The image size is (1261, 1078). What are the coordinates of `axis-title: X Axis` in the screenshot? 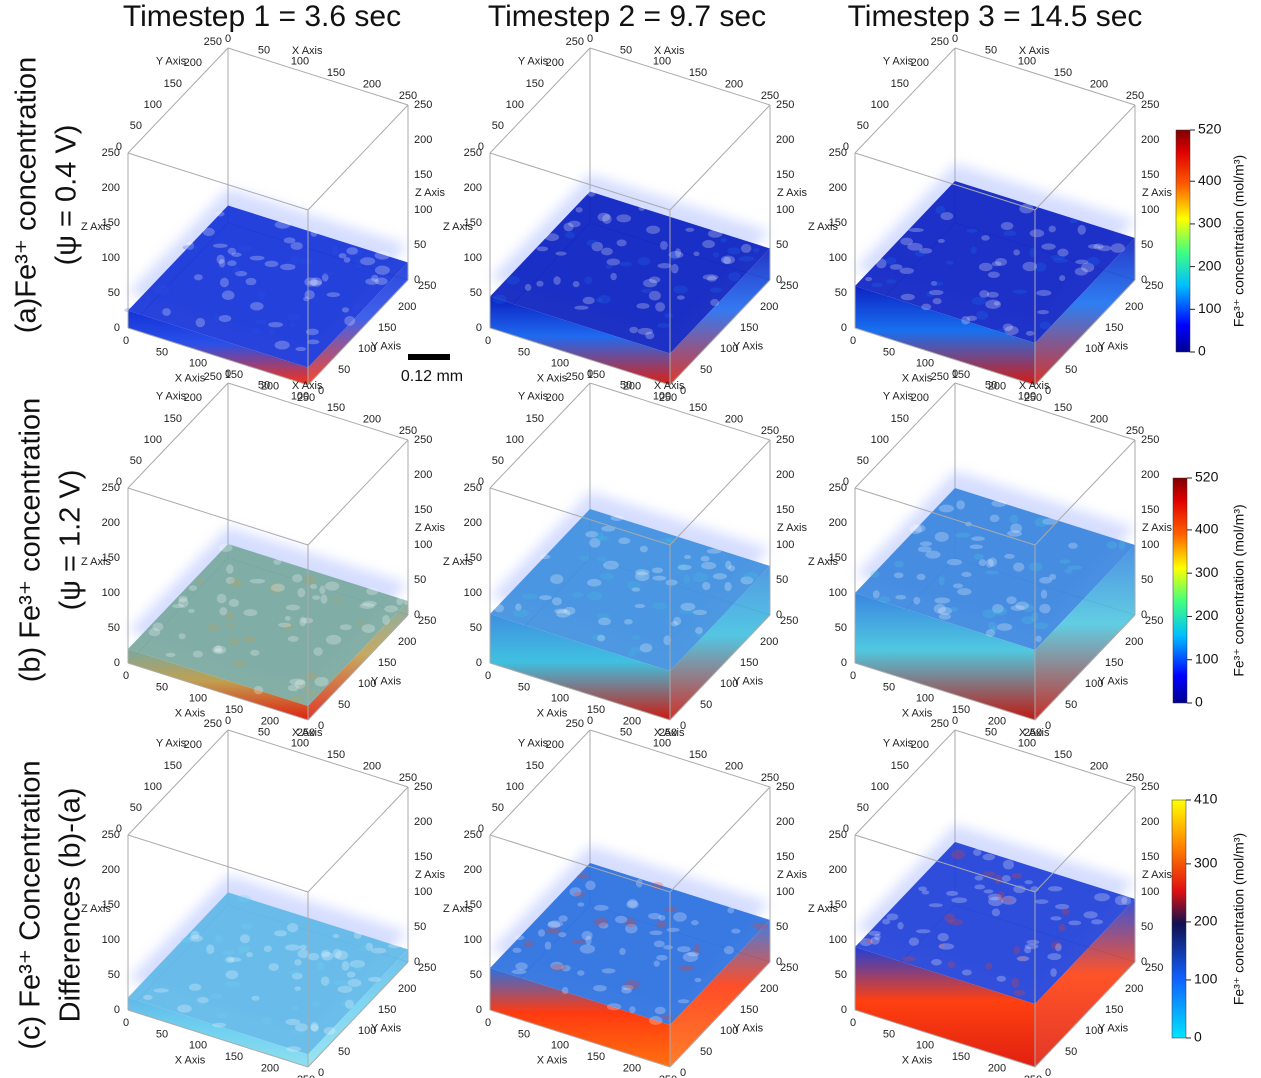 It's located at (190, 1061).